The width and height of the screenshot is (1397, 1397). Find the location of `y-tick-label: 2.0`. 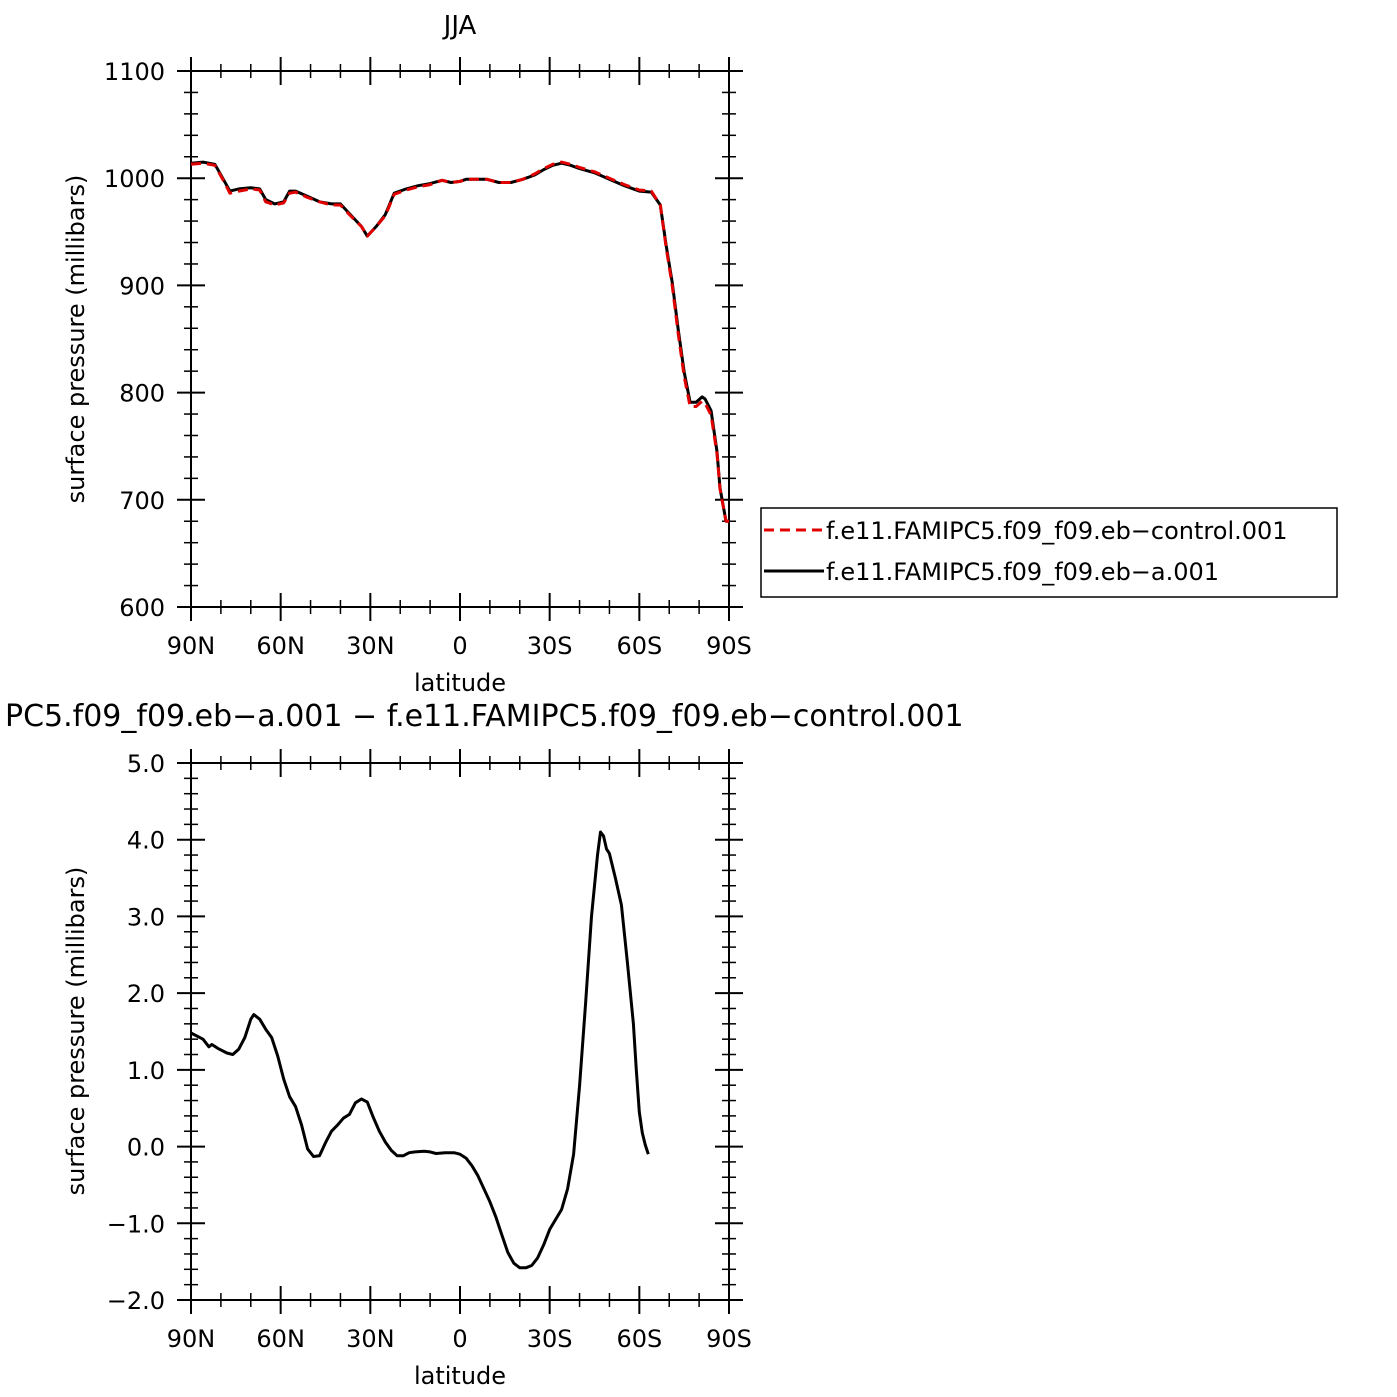

y-tick-label: 2.0 is located at coordinates (146, 994).